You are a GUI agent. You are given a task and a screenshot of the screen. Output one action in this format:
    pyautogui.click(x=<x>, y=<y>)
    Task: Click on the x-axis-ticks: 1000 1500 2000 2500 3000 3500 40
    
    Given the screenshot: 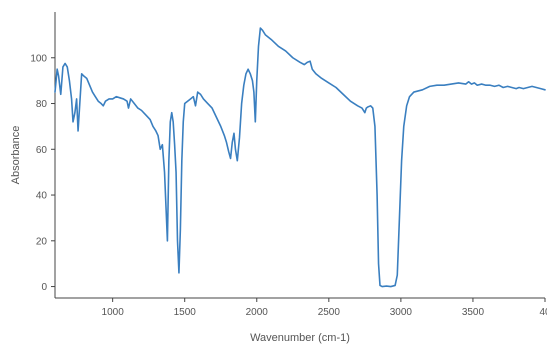 What is the action you would take?
    pyautogui.click(x=324, y=308)
    